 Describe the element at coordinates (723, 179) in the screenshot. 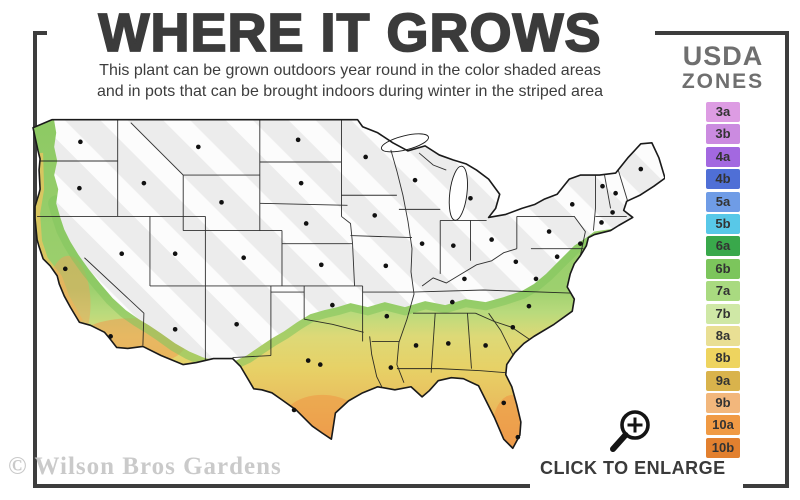

I see `legend-zone-4b: 4b` at that location.